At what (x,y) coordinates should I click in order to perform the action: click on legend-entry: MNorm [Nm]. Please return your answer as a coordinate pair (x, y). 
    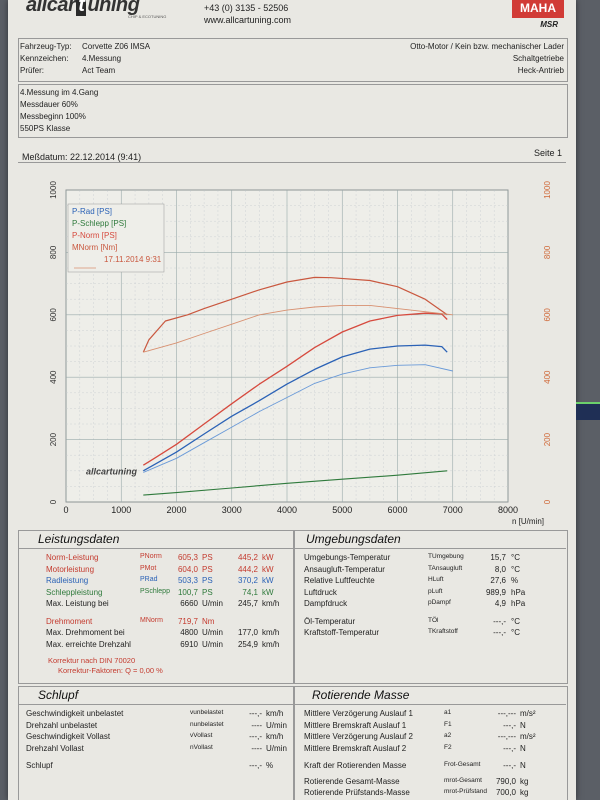
    Looking at the image, I should click on (94, 247).